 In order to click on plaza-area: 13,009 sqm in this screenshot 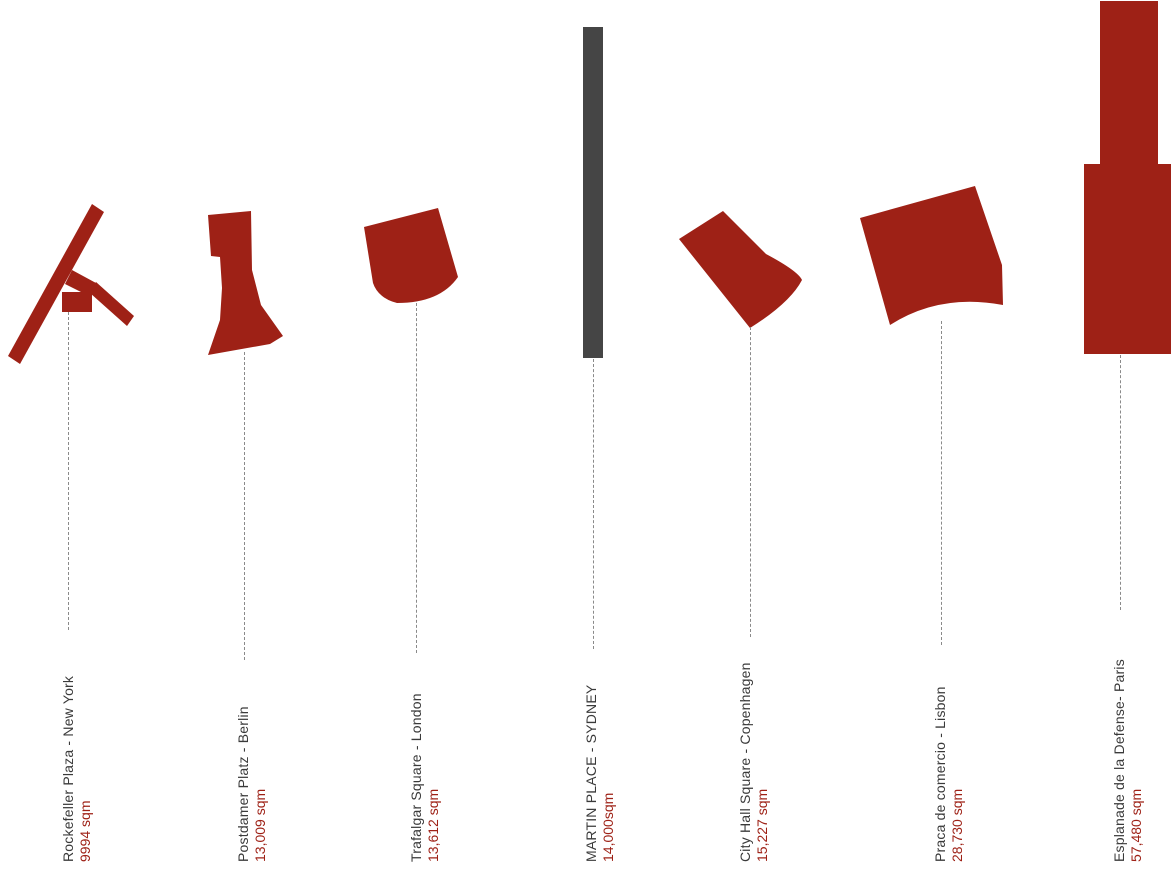, I will do `click(260, 825)`.